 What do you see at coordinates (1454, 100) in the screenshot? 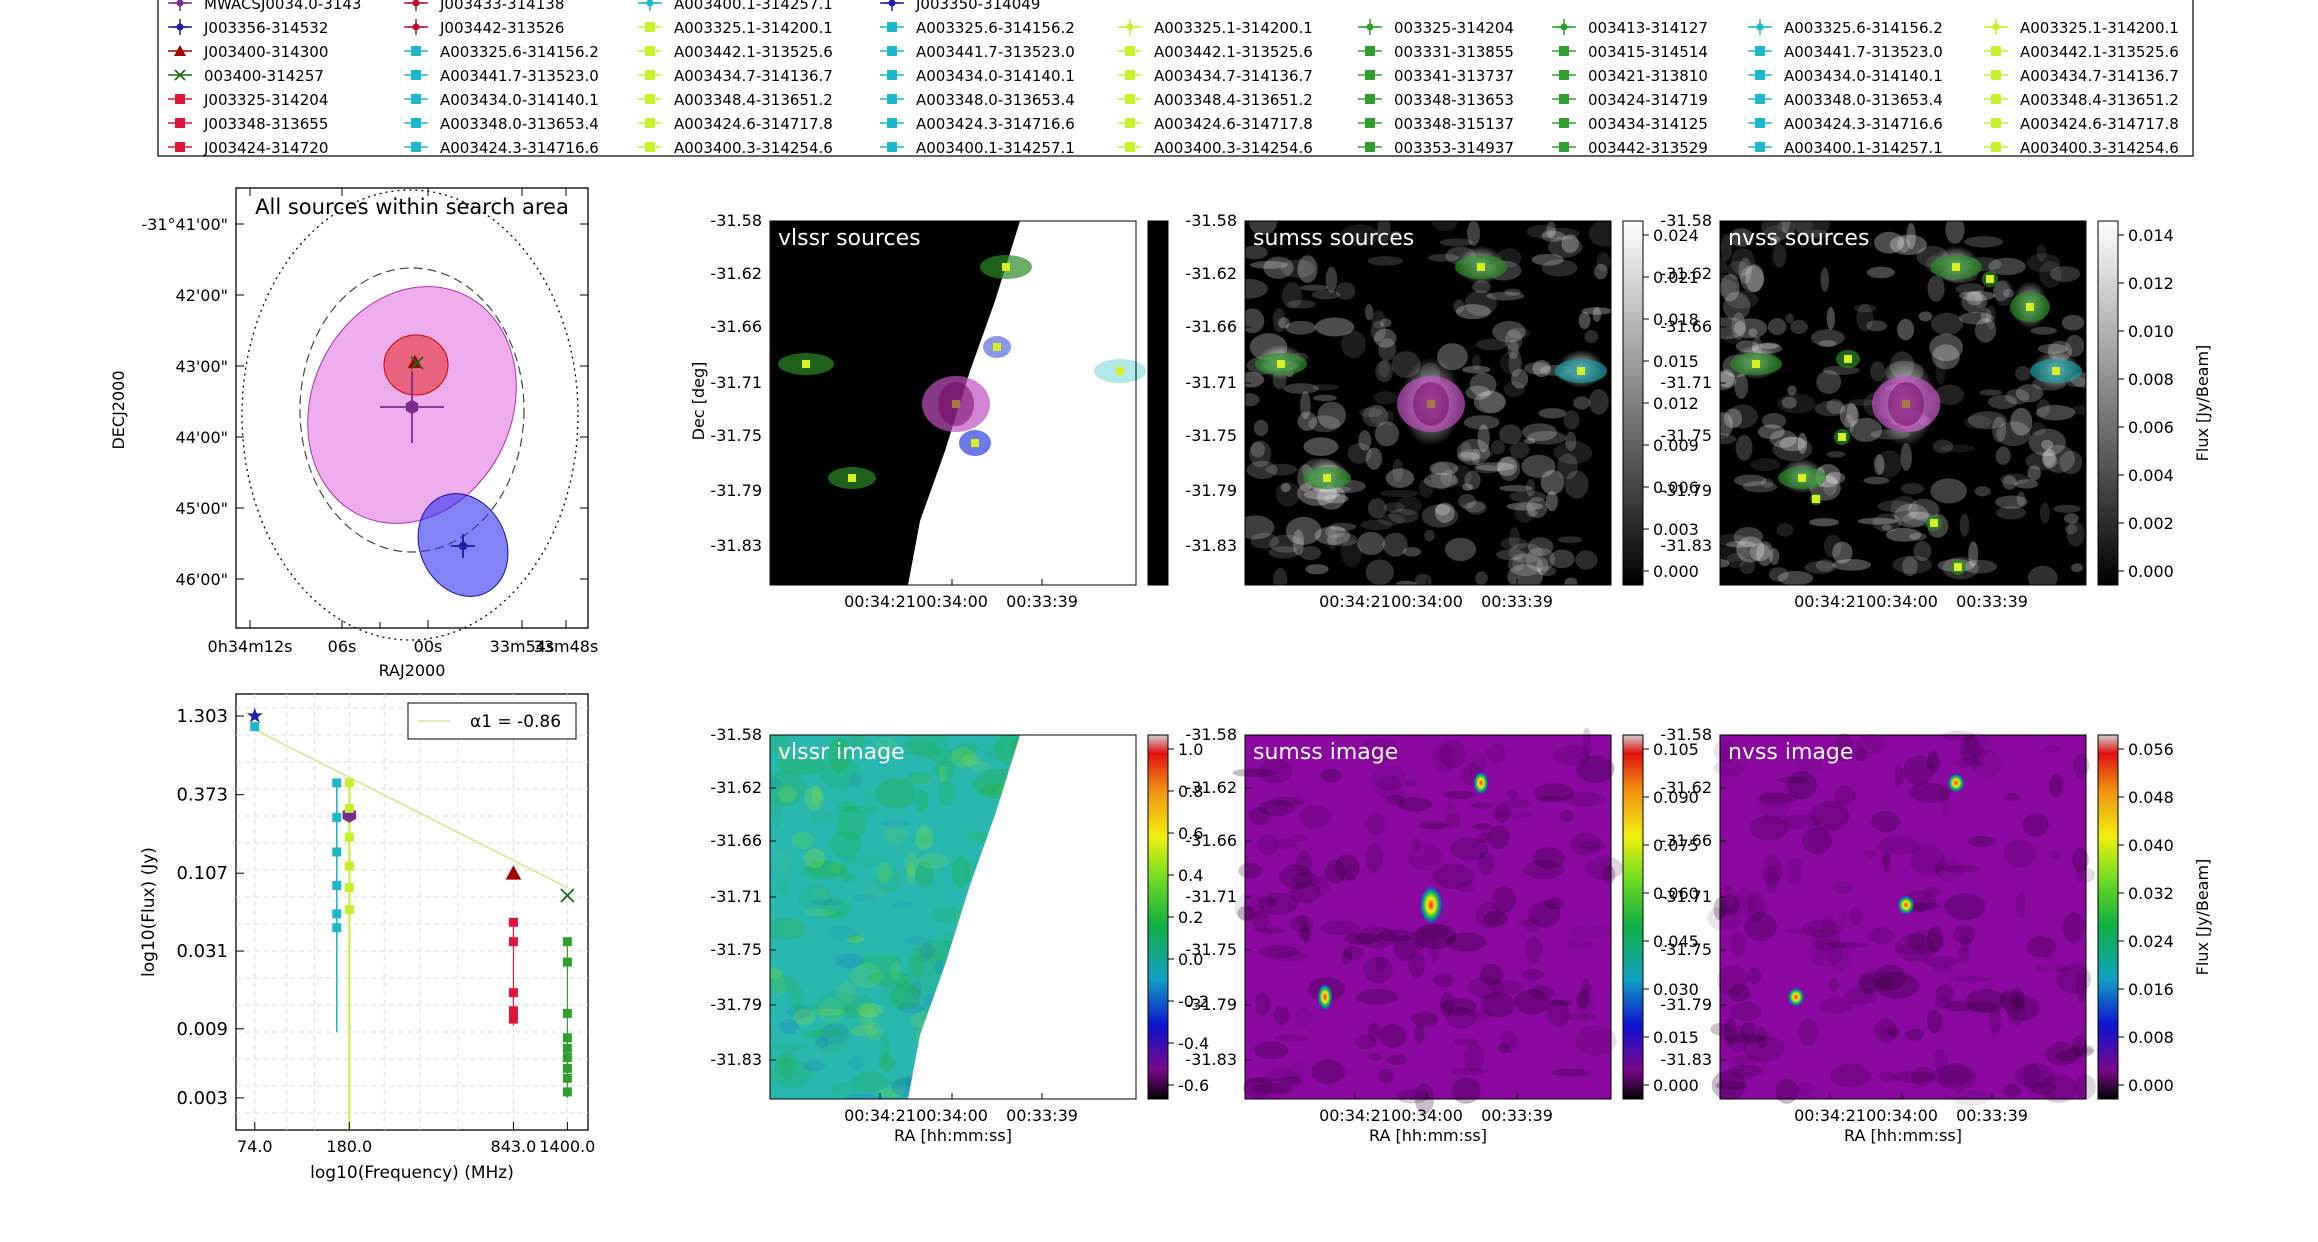
I see `legend-label: 003348-313653` at bounding box center [1454, 100].